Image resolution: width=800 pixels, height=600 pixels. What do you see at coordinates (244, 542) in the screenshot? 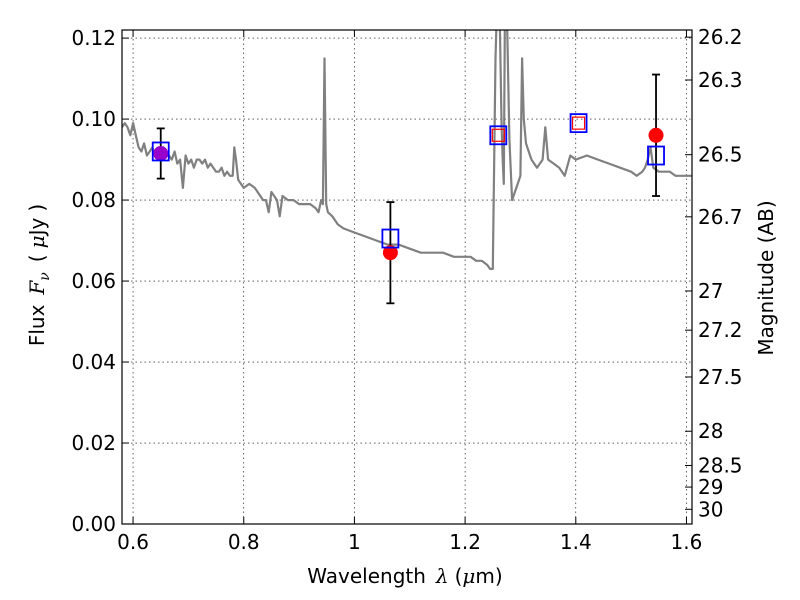
I see `x-tick-label: 0.8` at bounding box center [244, 542].